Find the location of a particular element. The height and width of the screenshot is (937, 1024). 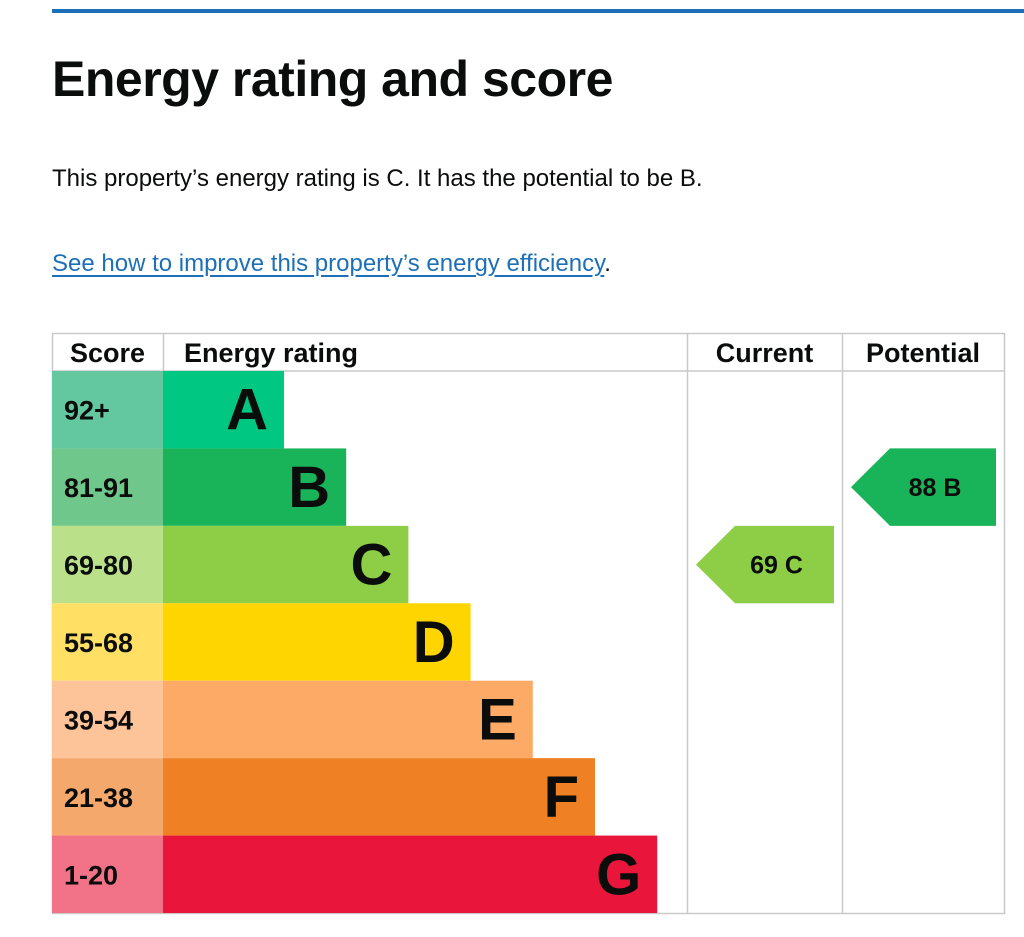

score-range-cell-f is located at coordinates (107, 797).